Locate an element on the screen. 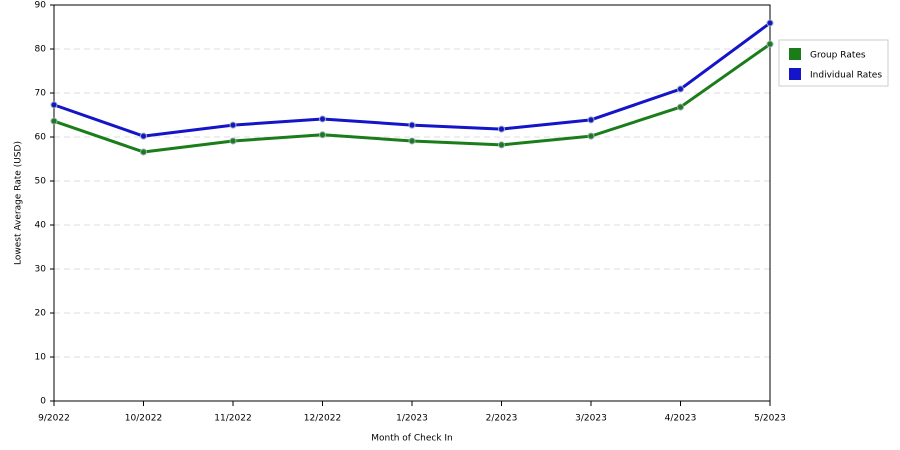 The width and height of the screenshot is (900, 450). y-tick-label: 30 is located at coordinates (41, 270).